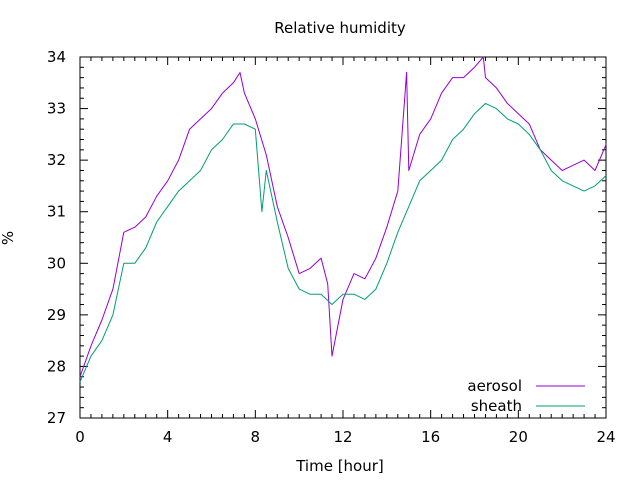 This screenshot has height=480, width=640. Describe the element at coordinates (56, 212) in the screenshot. I see `y-tick-label: 31` at that location.